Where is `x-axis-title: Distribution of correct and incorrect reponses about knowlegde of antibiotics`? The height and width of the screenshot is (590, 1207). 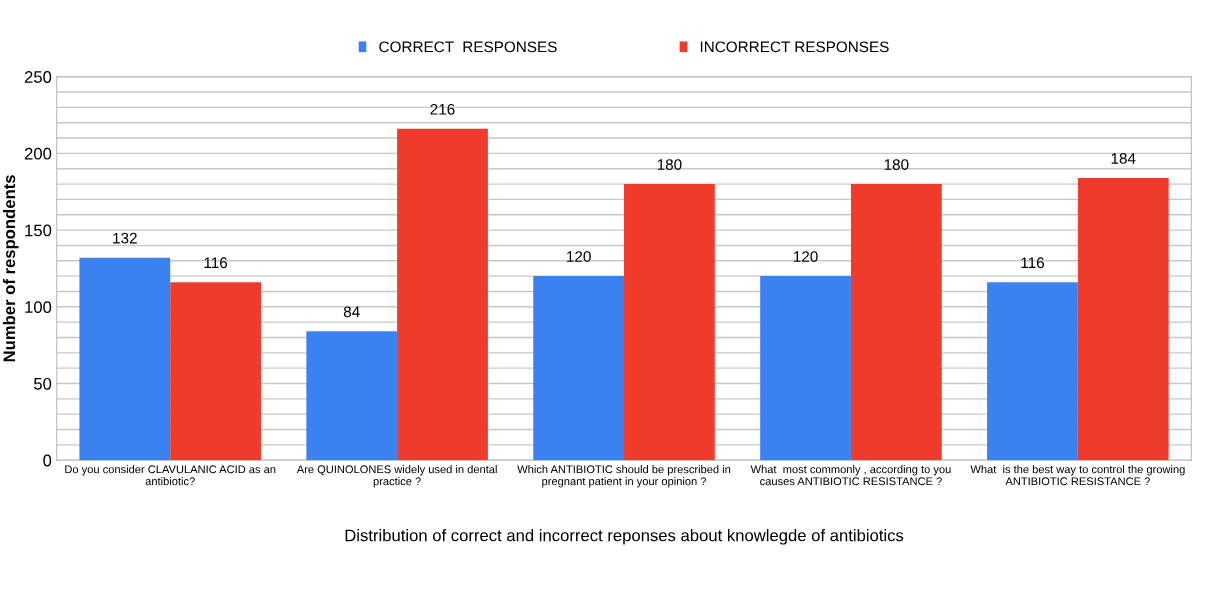 x-axis-title: Distribution of correct and incorrect reponses about knowlegde of antibiotics is located at coordinates (624, 537).